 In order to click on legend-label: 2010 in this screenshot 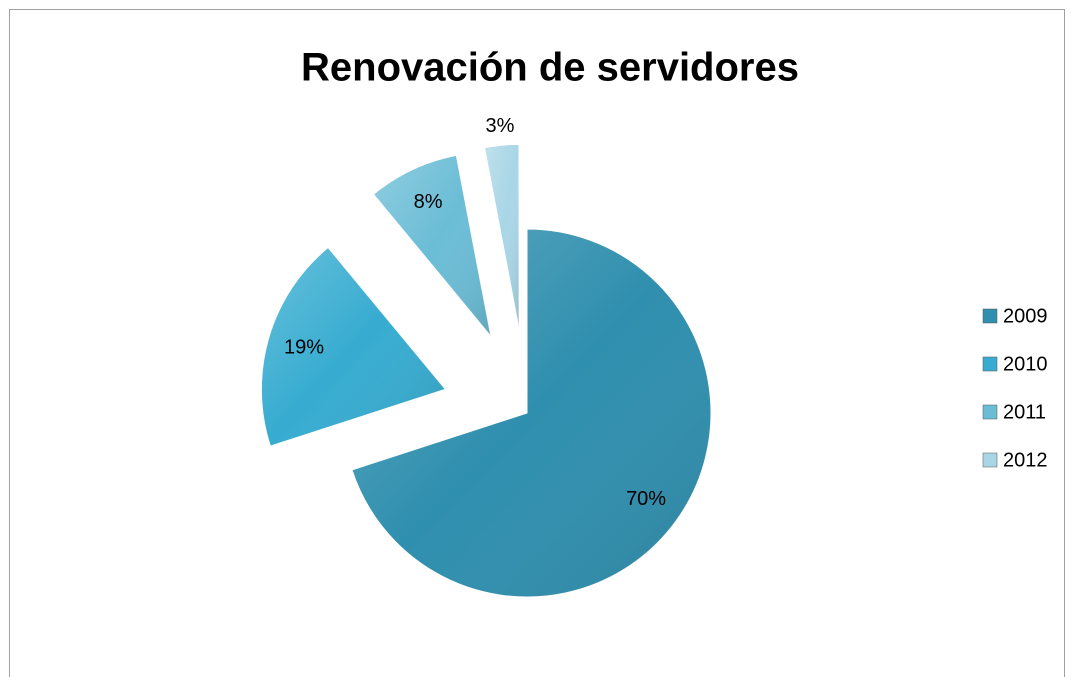, I will do `click(1025, 364)`.